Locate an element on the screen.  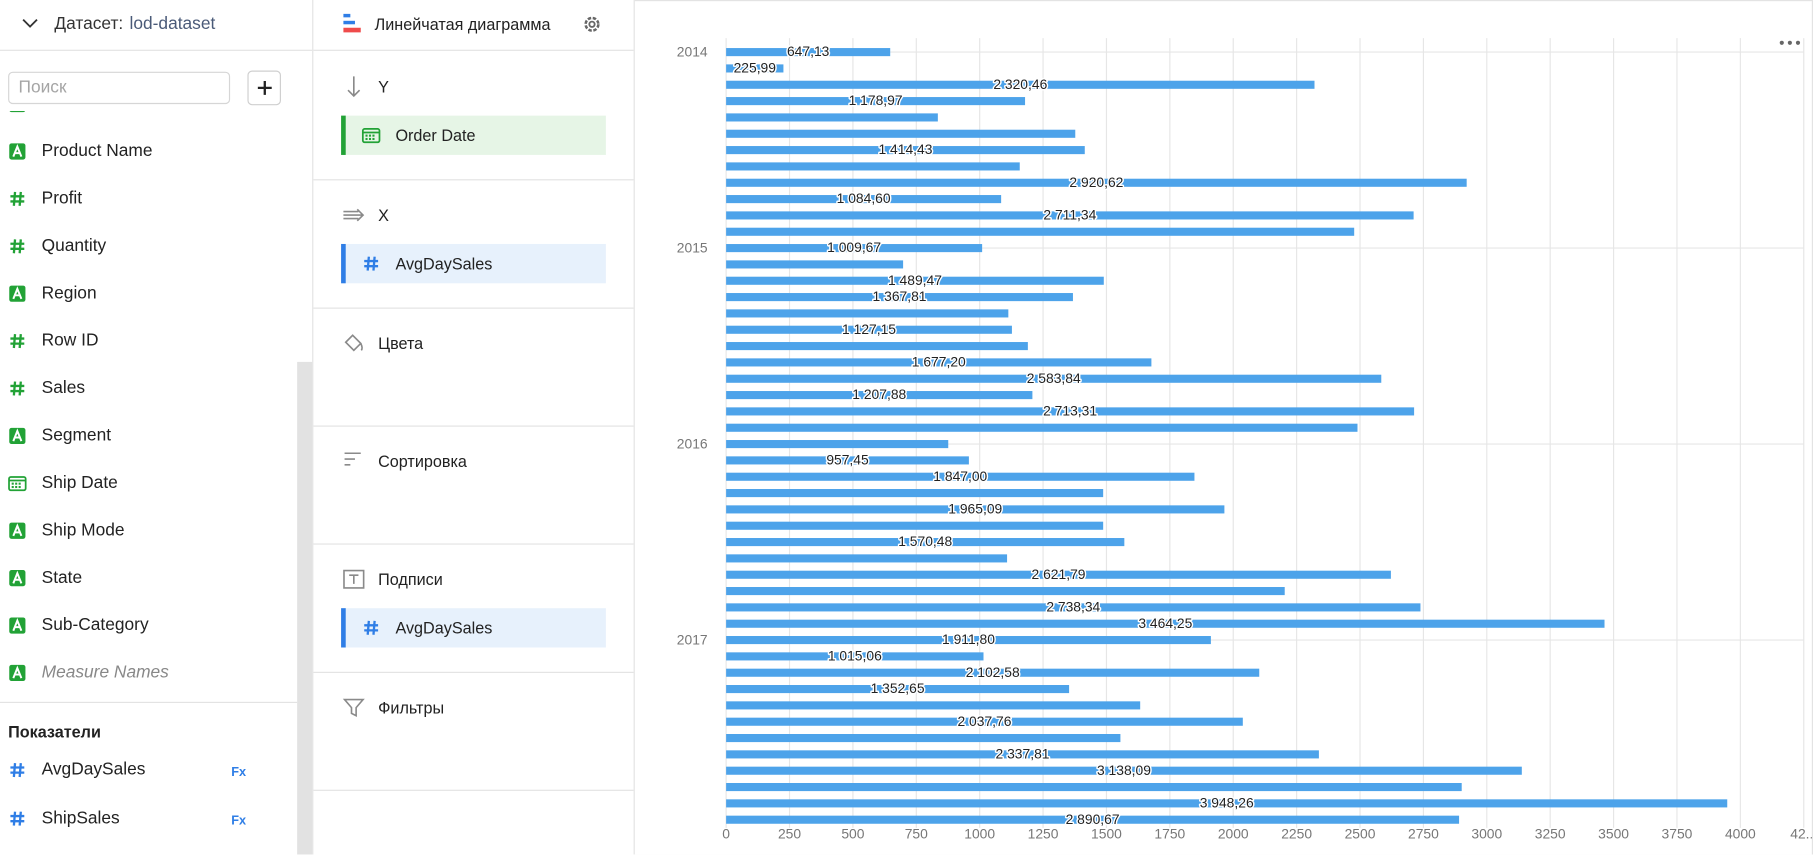
measure-name: AvgDaySales is located at coordinates (93, 769).